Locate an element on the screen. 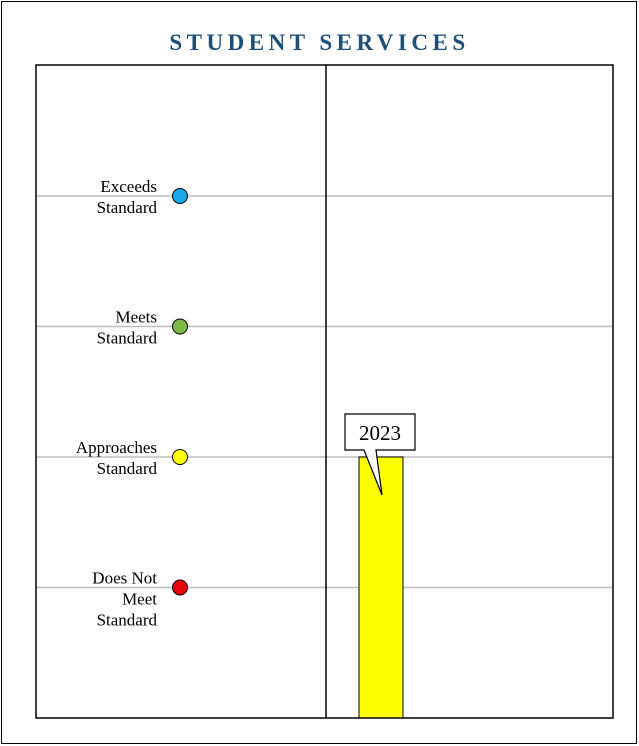 The height and width of the screenshot is (746, 639). callout-label-2023: 2023 is located at coordinates (380, 433).